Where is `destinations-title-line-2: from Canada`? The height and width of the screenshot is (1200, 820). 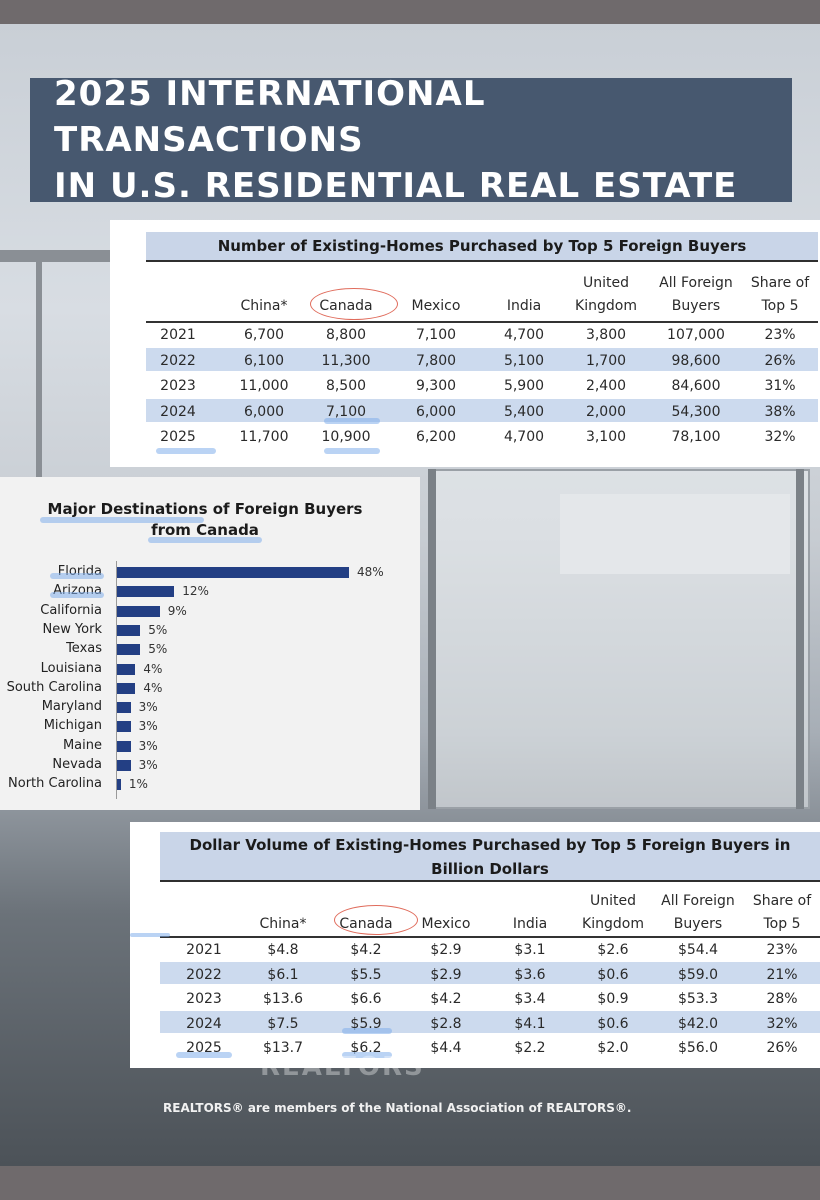
destinations-title-line-2: from Canada is located at coordinates (205, 530).